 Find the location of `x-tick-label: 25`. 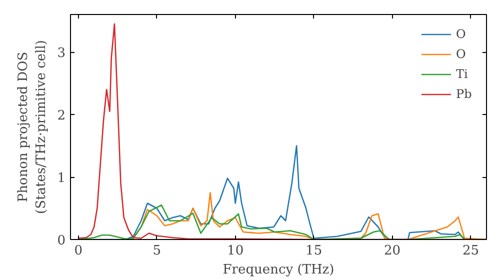

x-tick-label: 25 is located at coordinates (471, 251).